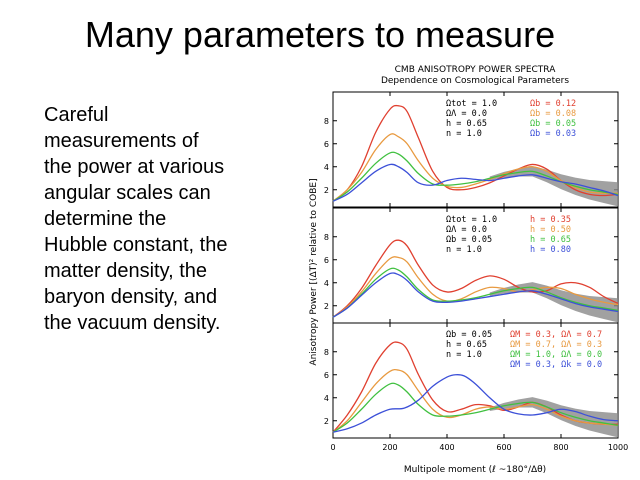  Describe the element at coordinates (320, 34) in the screenshot. I see `slide-title: Many parameters to measure` at that location.